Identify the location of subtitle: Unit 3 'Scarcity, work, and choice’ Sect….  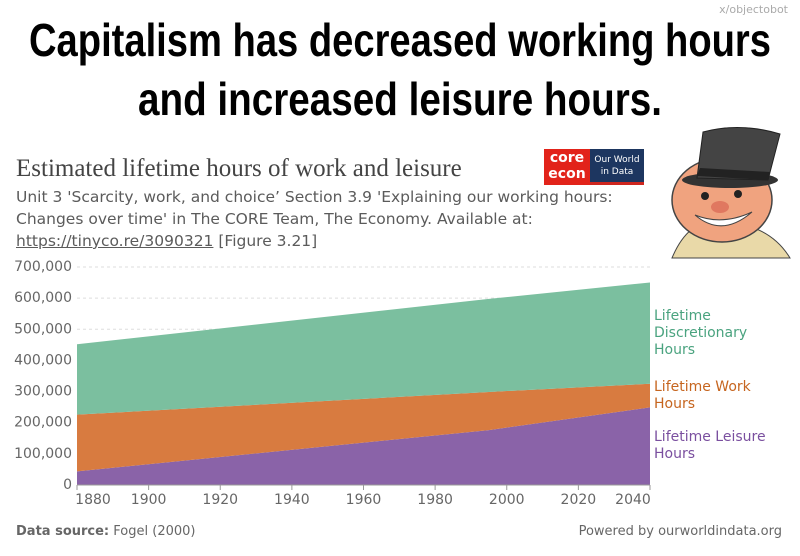
(331, 219).